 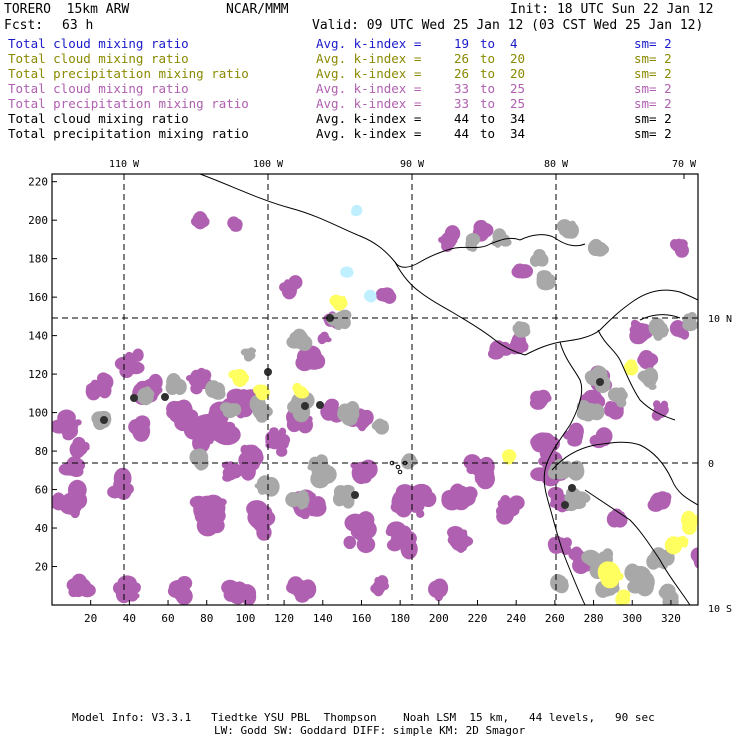 I want to click on model-title: TORERO 15km ARW, so click(x=67, y=9).